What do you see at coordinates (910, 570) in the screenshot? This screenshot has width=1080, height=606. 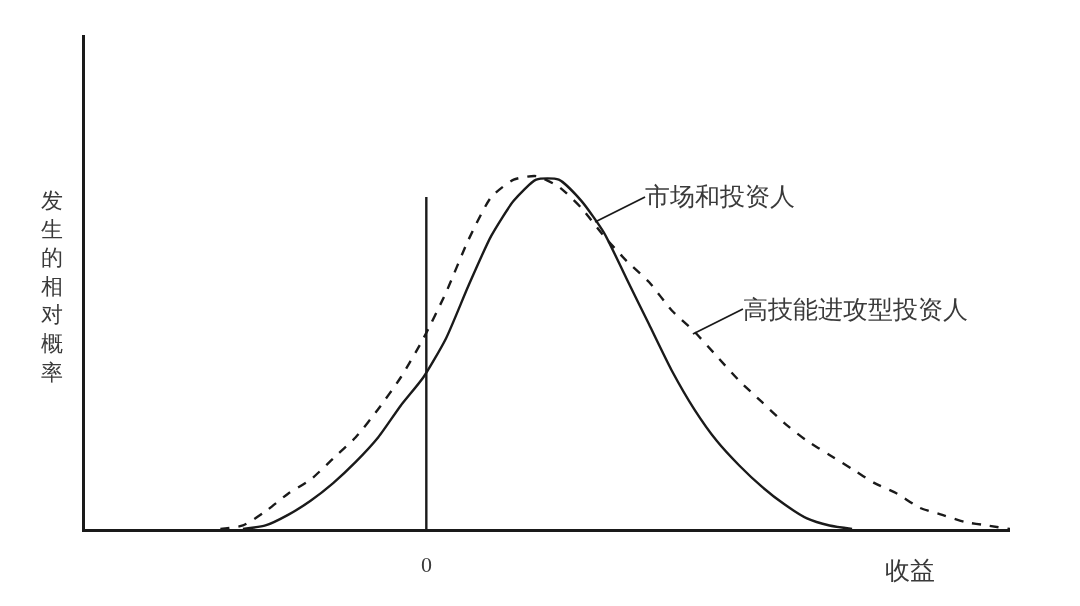 I see `x-axis-title: 收益` at bounding box center [910, 570].